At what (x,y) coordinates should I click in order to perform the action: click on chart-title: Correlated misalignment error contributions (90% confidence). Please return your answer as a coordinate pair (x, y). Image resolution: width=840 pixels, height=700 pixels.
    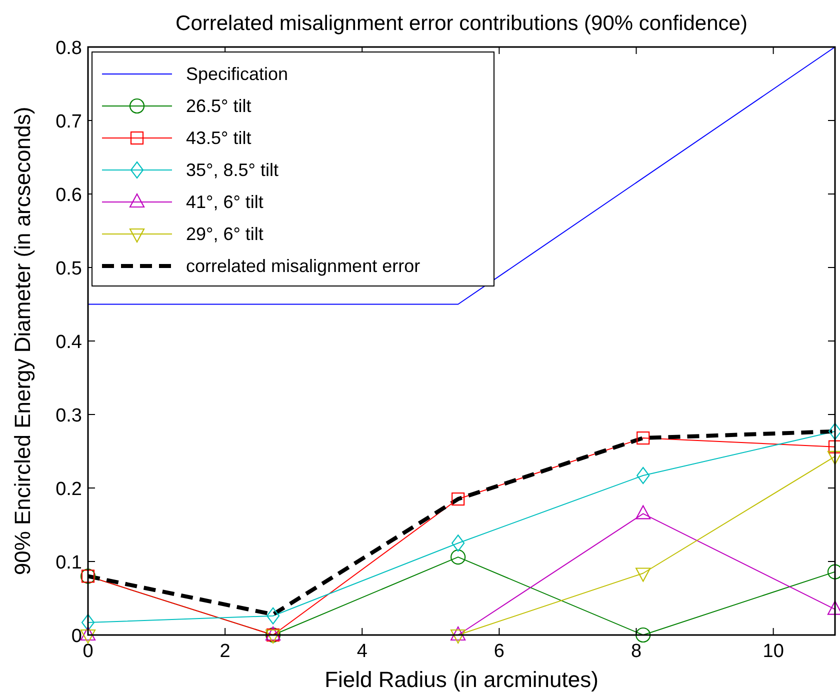
    Looking at the image, I should click on (462, 23).